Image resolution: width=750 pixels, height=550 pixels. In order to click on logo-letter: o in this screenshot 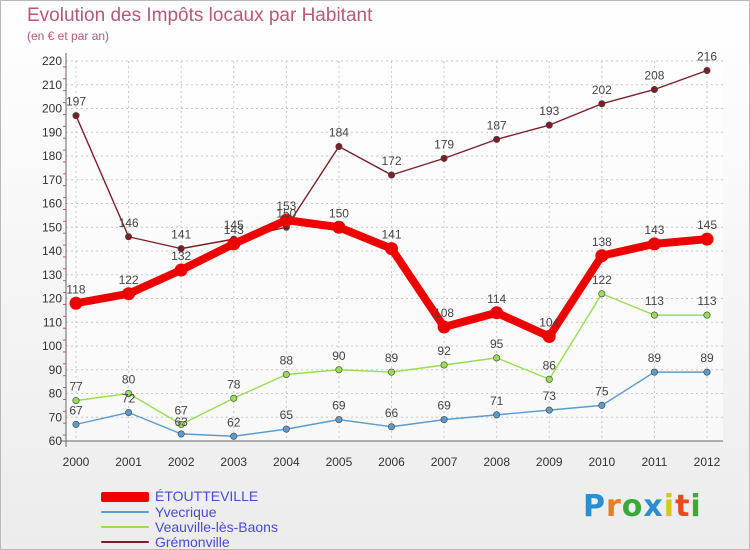, I will do `click(632, 506)`.